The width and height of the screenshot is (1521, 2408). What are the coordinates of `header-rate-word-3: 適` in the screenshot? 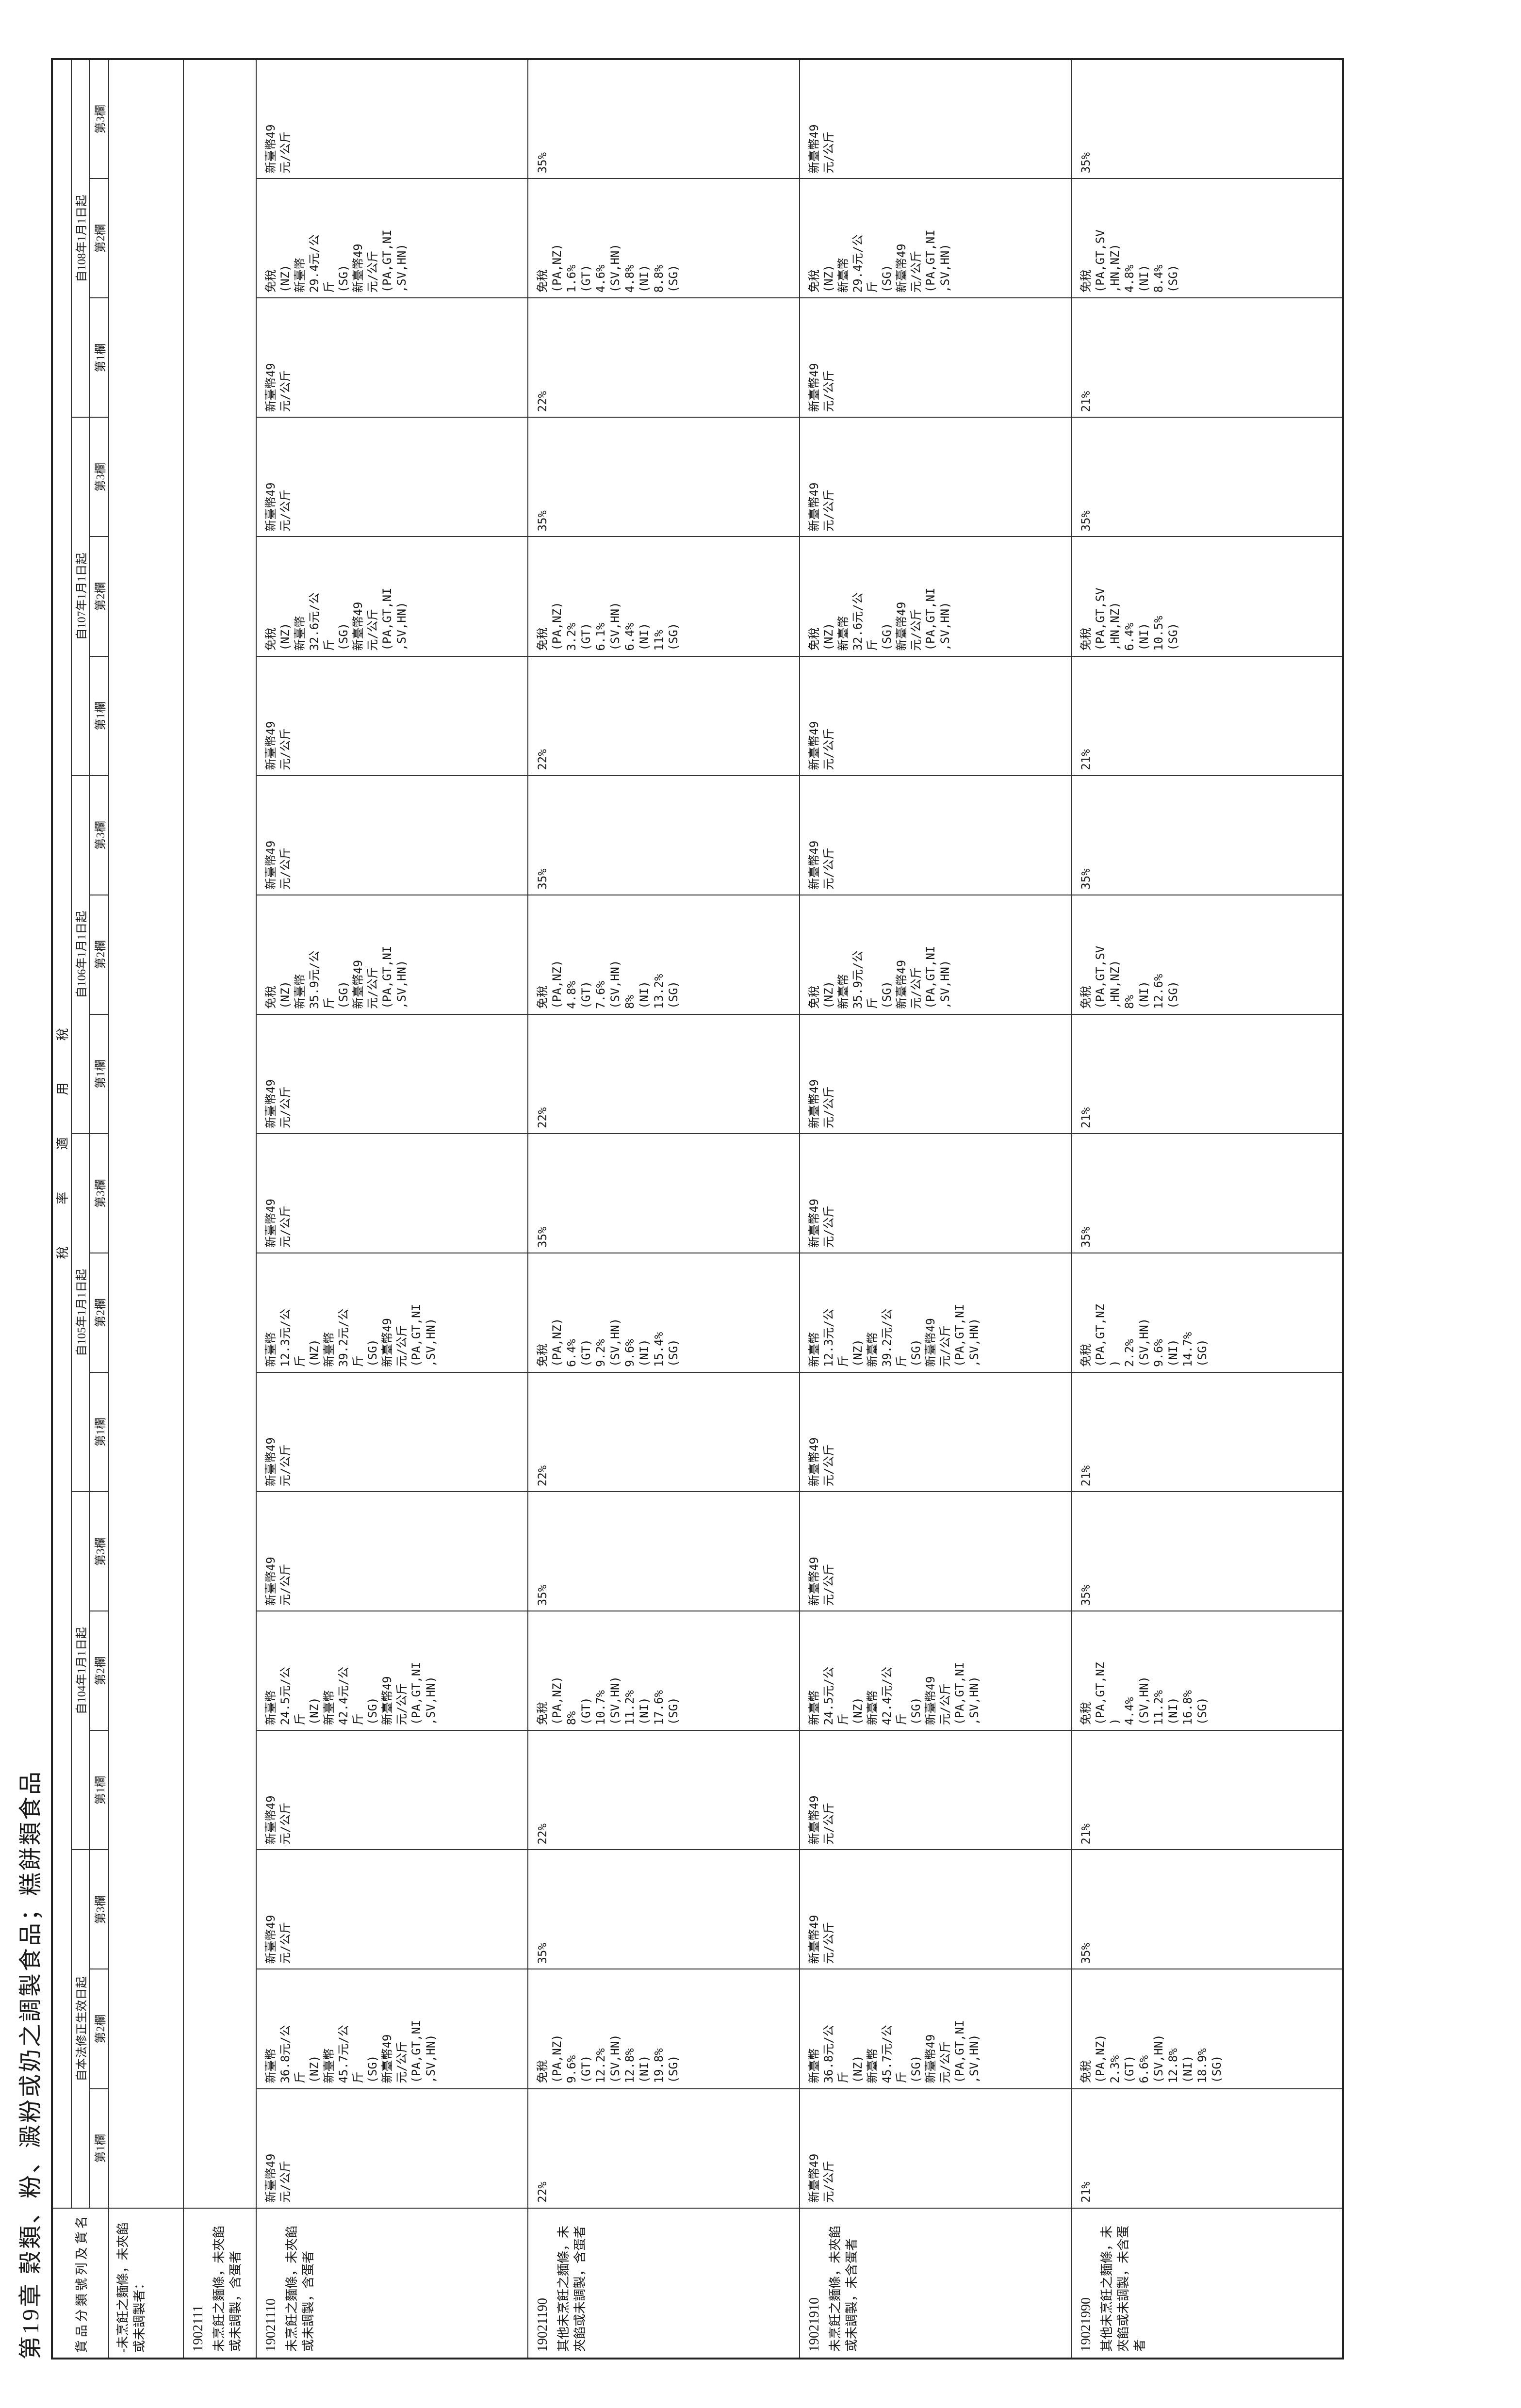 It's located at (63, 1134).